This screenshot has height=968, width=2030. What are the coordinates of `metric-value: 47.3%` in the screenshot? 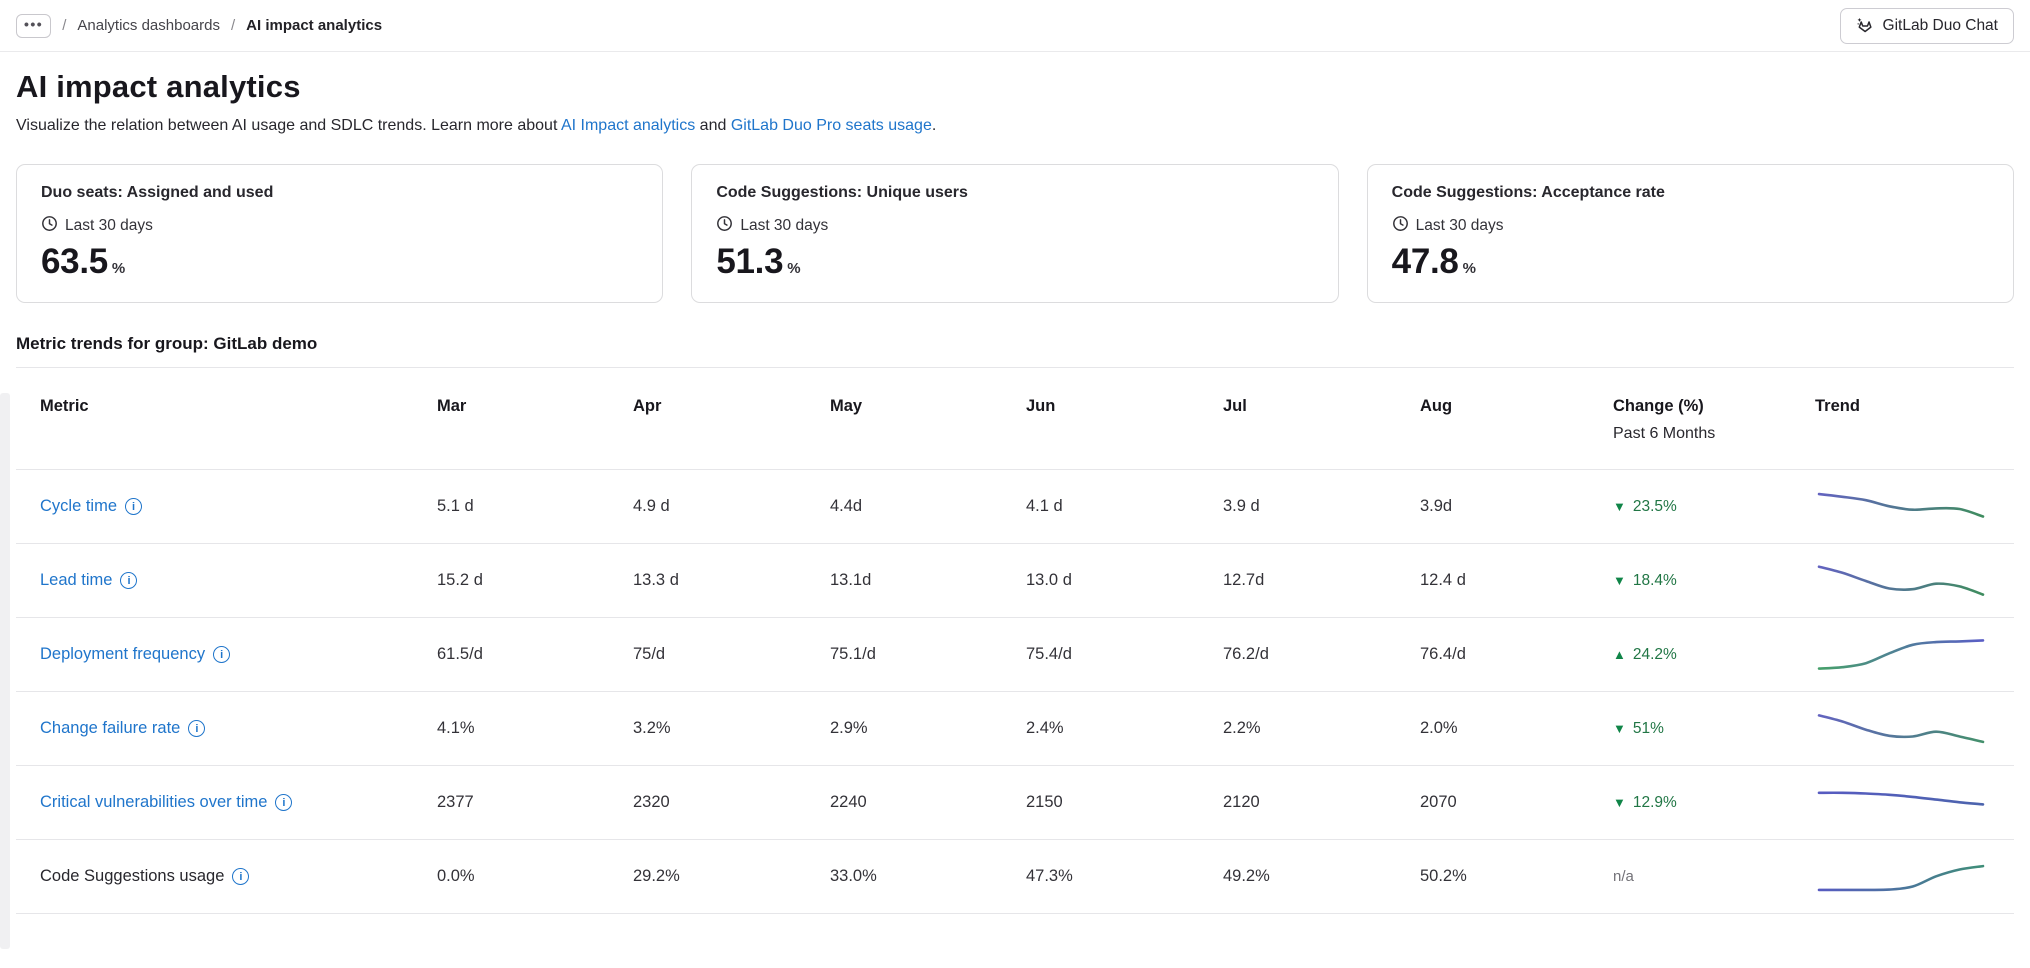 It's located at (1049, 876).